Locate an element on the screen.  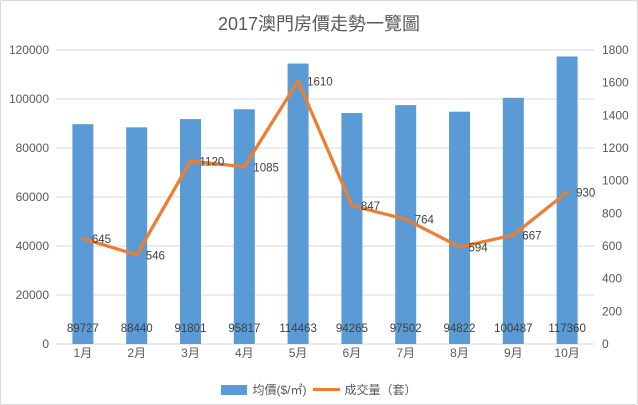
bar-data-label: 94822 is located at coordinates (460, 329).